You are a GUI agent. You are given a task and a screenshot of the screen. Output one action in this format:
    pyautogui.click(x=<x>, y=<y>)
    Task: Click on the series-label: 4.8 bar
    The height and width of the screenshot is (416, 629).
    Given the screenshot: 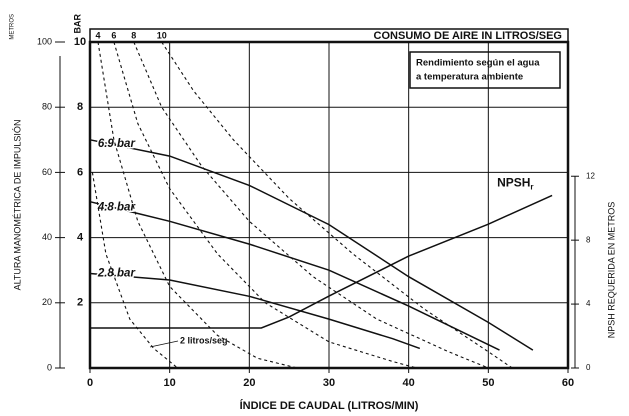 What is the action you would take?
    pyautogui.click(x=116, y=208)
    